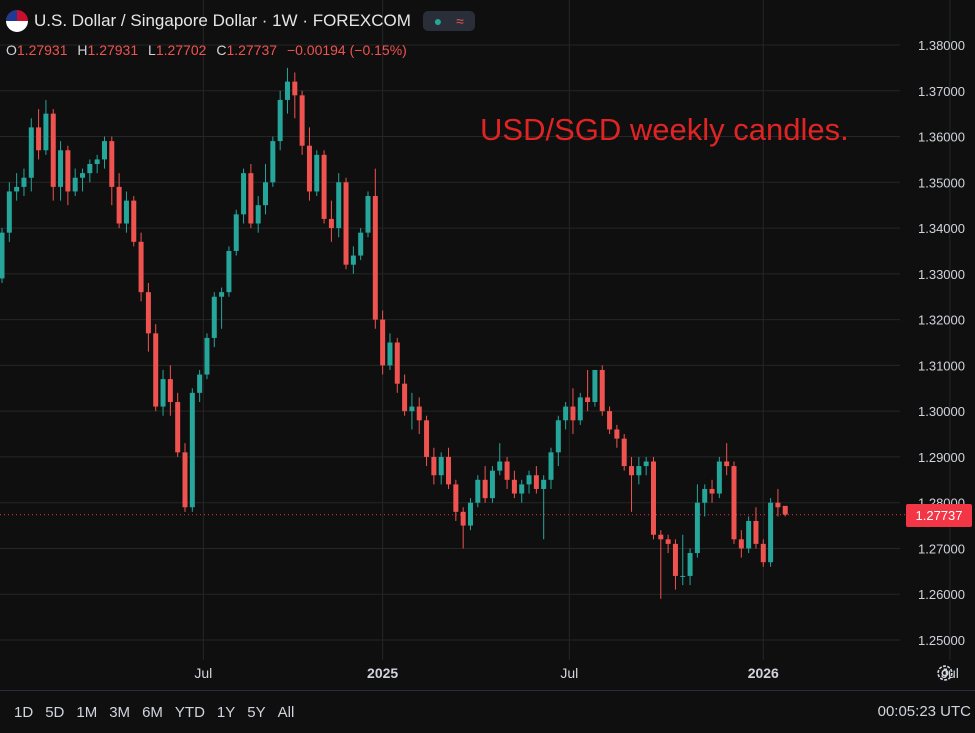 The height and width of the screenshot is (733, 975). I want to click on utc-clock: 00:05:23 UTC, so click(924, 711).